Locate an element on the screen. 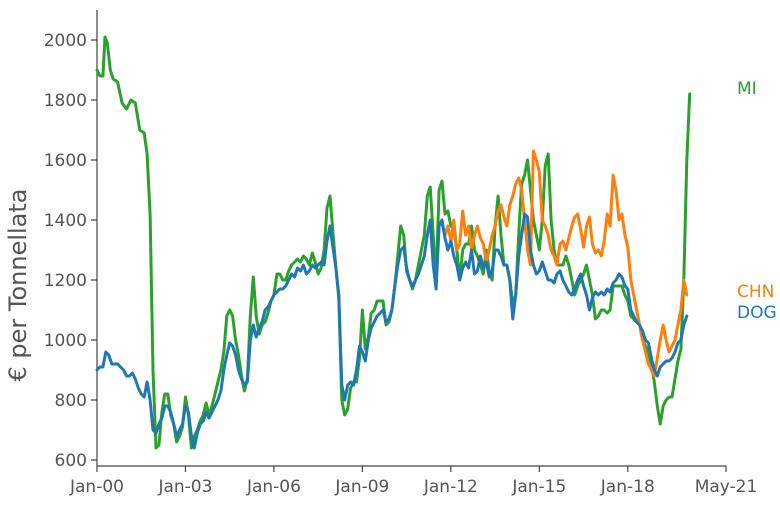 The width and height of the screenshot is (780, 520). x-tick-label: Jan-00 is located at coordinates (96, 487).